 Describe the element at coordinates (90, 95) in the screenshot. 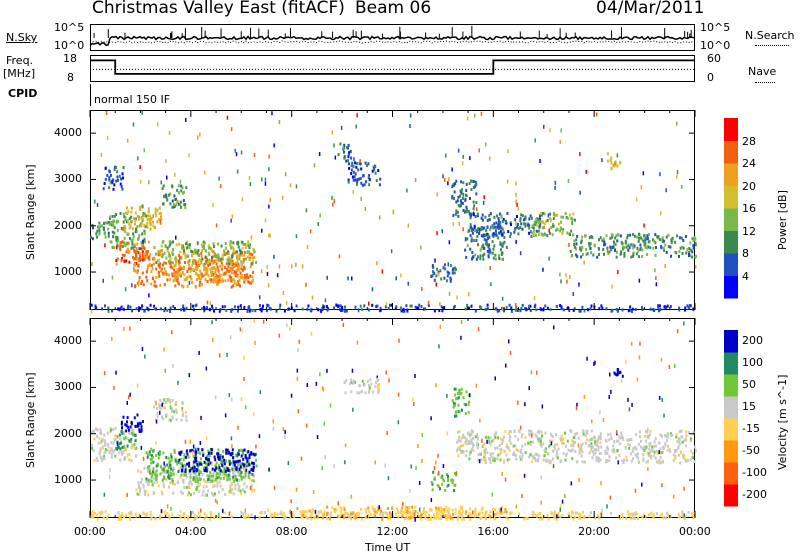

I see `cpid-marker` at that location.